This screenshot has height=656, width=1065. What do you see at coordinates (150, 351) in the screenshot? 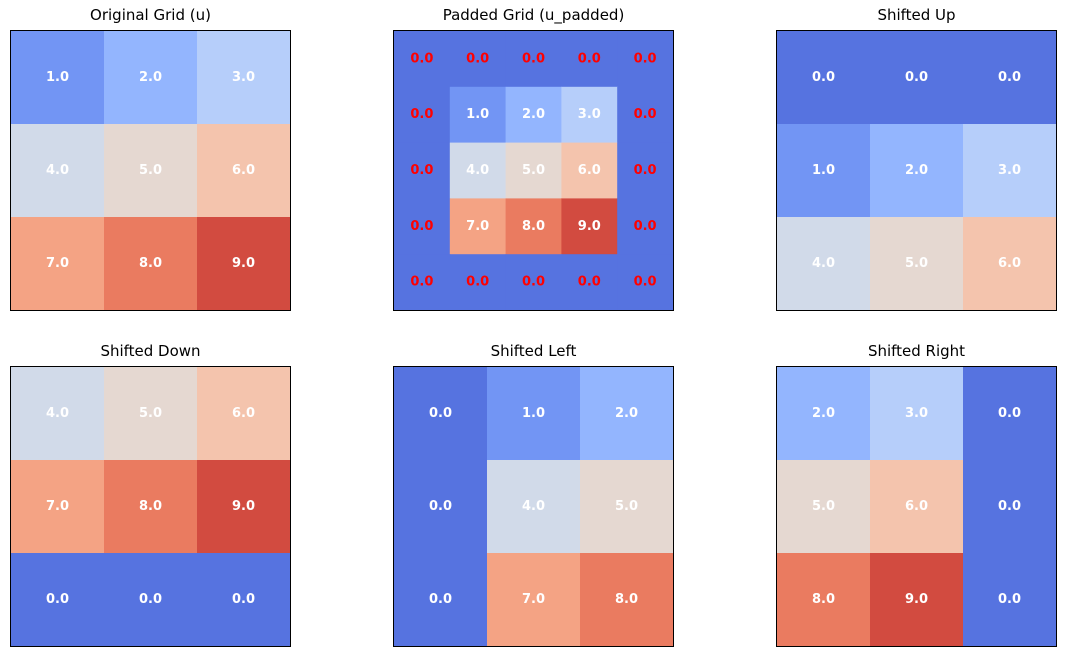
I see `panel-title: Shifted Down` at bounding box center [150, 351].